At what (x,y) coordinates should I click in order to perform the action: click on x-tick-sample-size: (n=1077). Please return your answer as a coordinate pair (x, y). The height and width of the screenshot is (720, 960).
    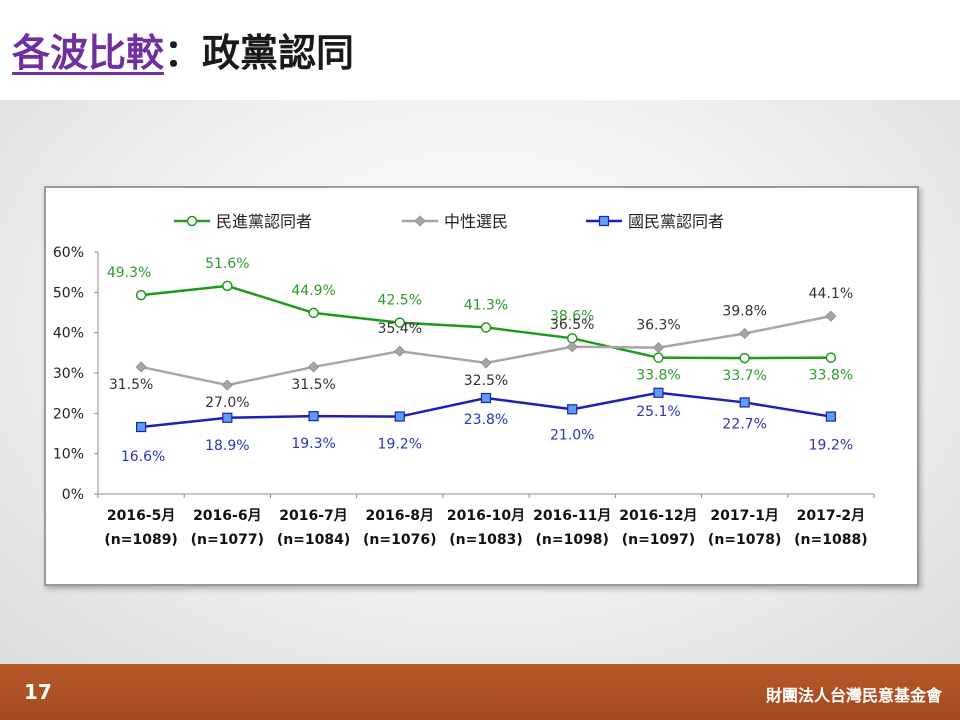
    Looking at the image, I should click on (227, 540).